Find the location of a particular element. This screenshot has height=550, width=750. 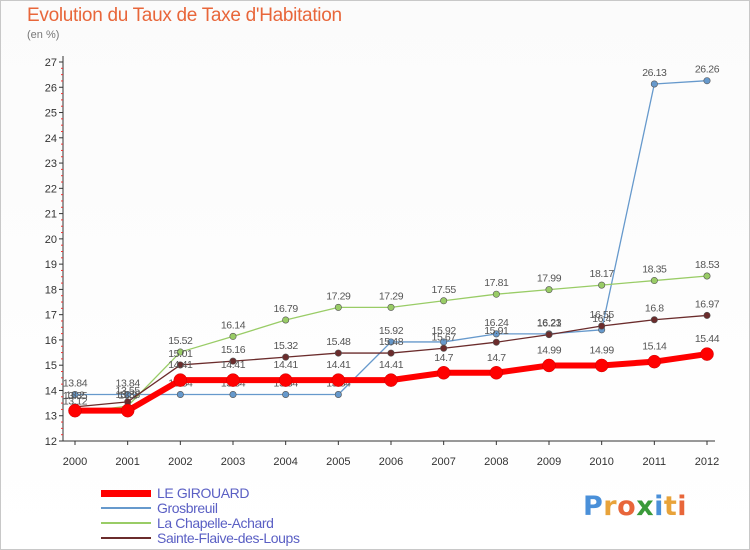

y-tick-label: 18 is located at coordinates (51, 290).